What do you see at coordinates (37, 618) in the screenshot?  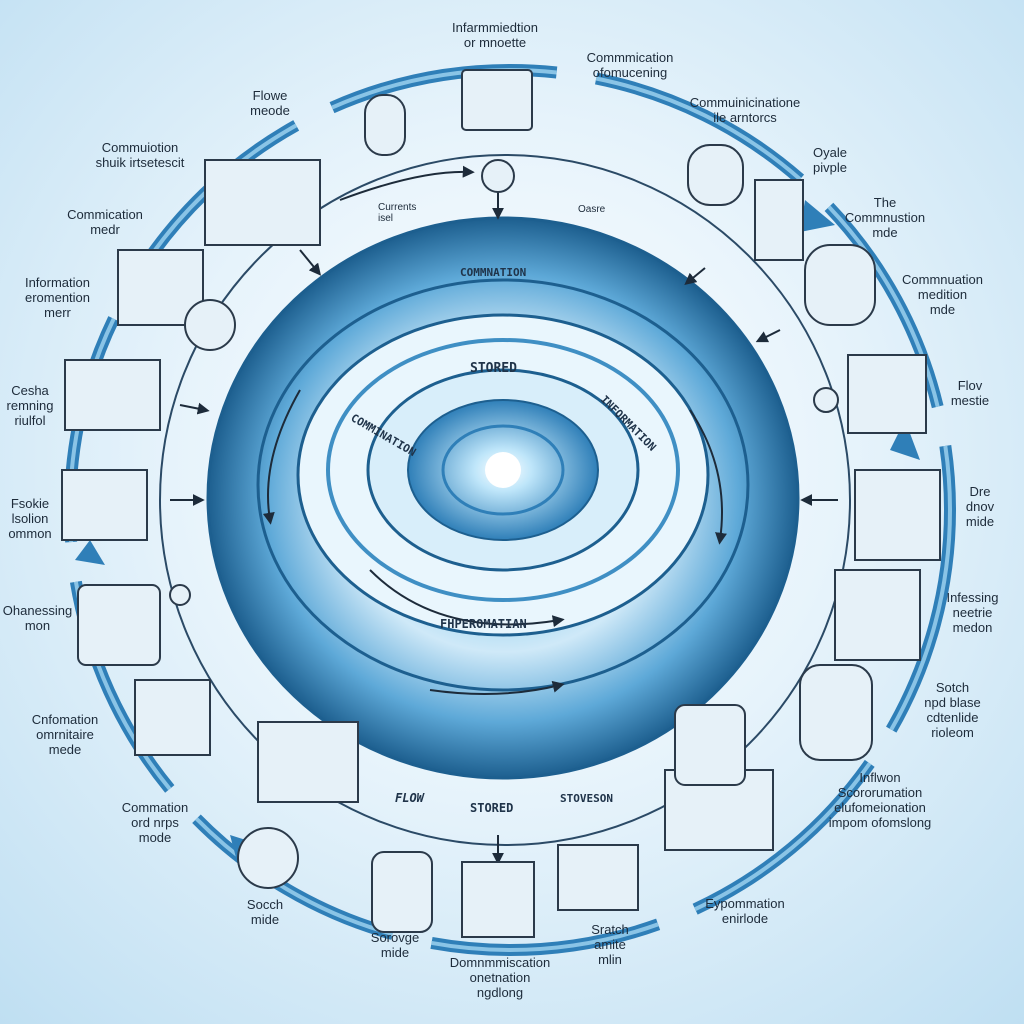 I see `node-label-left-3: Ohanessing mon` at bounding box center [37, 618].